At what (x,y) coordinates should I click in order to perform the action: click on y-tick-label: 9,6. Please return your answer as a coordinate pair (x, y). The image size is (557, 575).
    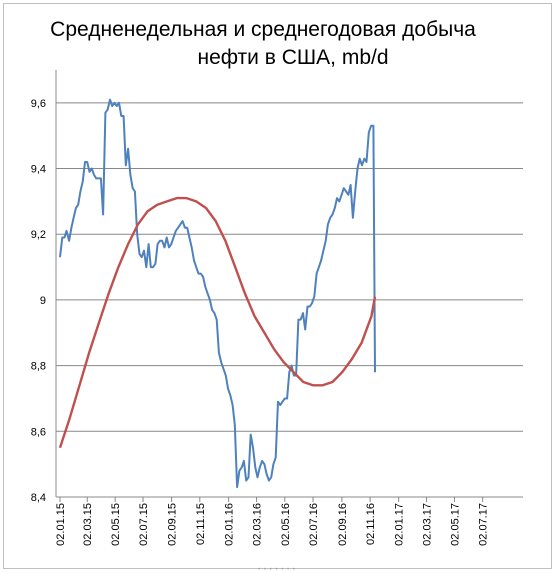
    Looking at the image, I should click on (38, 104).